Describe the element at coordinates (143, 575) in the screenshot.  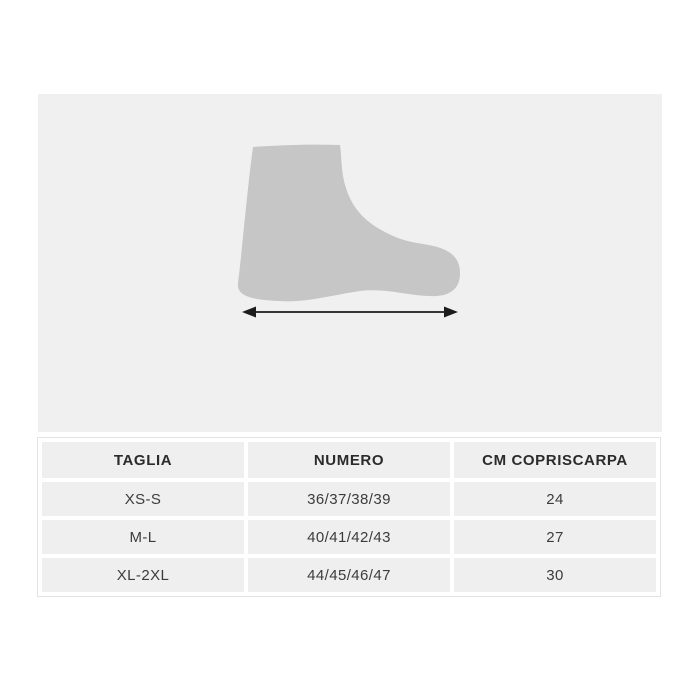
I see `cell-taglia: XL-2XL` at that location.